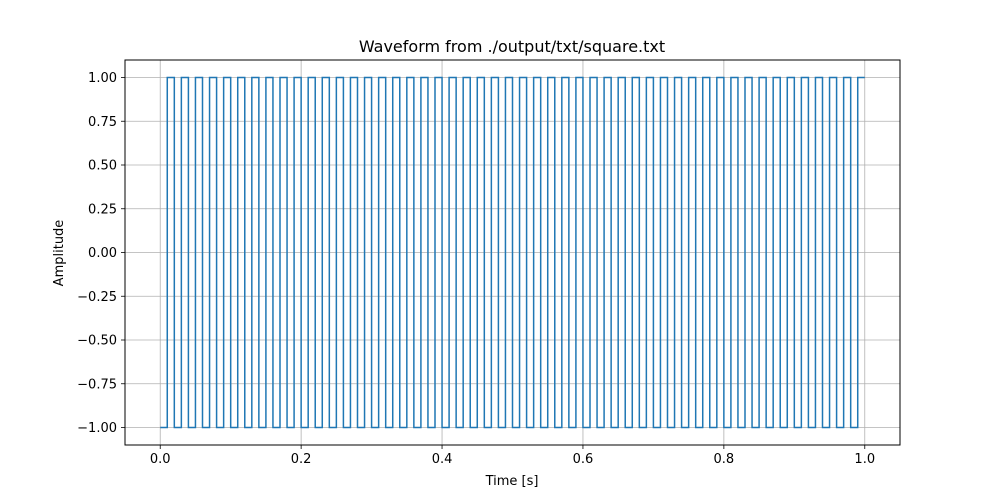 The width and height of the screenshot is (1000, 500). What do you see at coordinates (512, 46) in the screenshot?
I see `chart-title: Waveform from ./output/txt/square.txt` at bounding box center [512, 46].